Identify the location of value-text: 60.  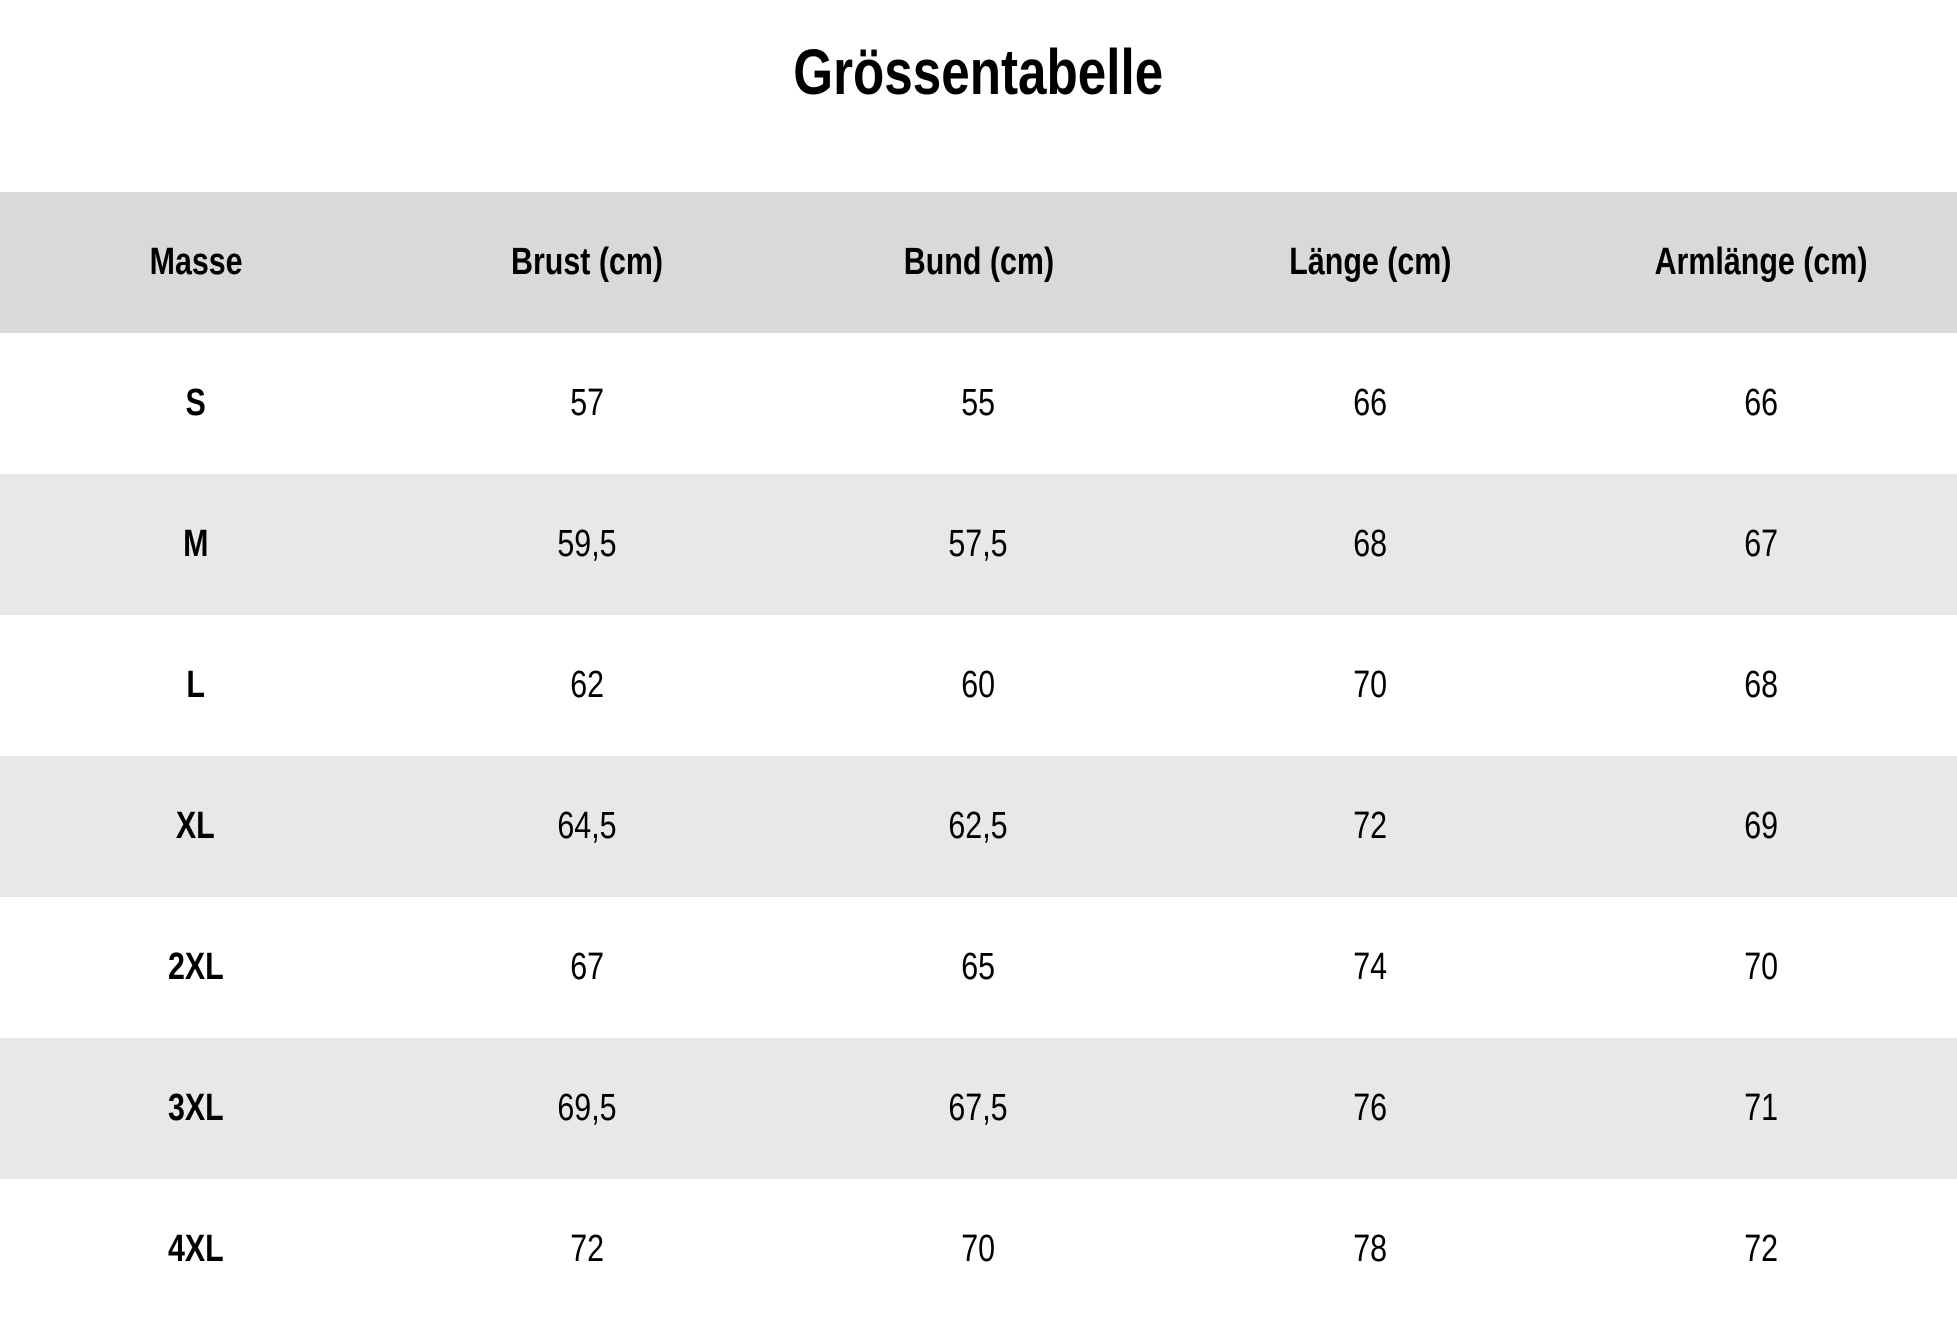
(978, 685).